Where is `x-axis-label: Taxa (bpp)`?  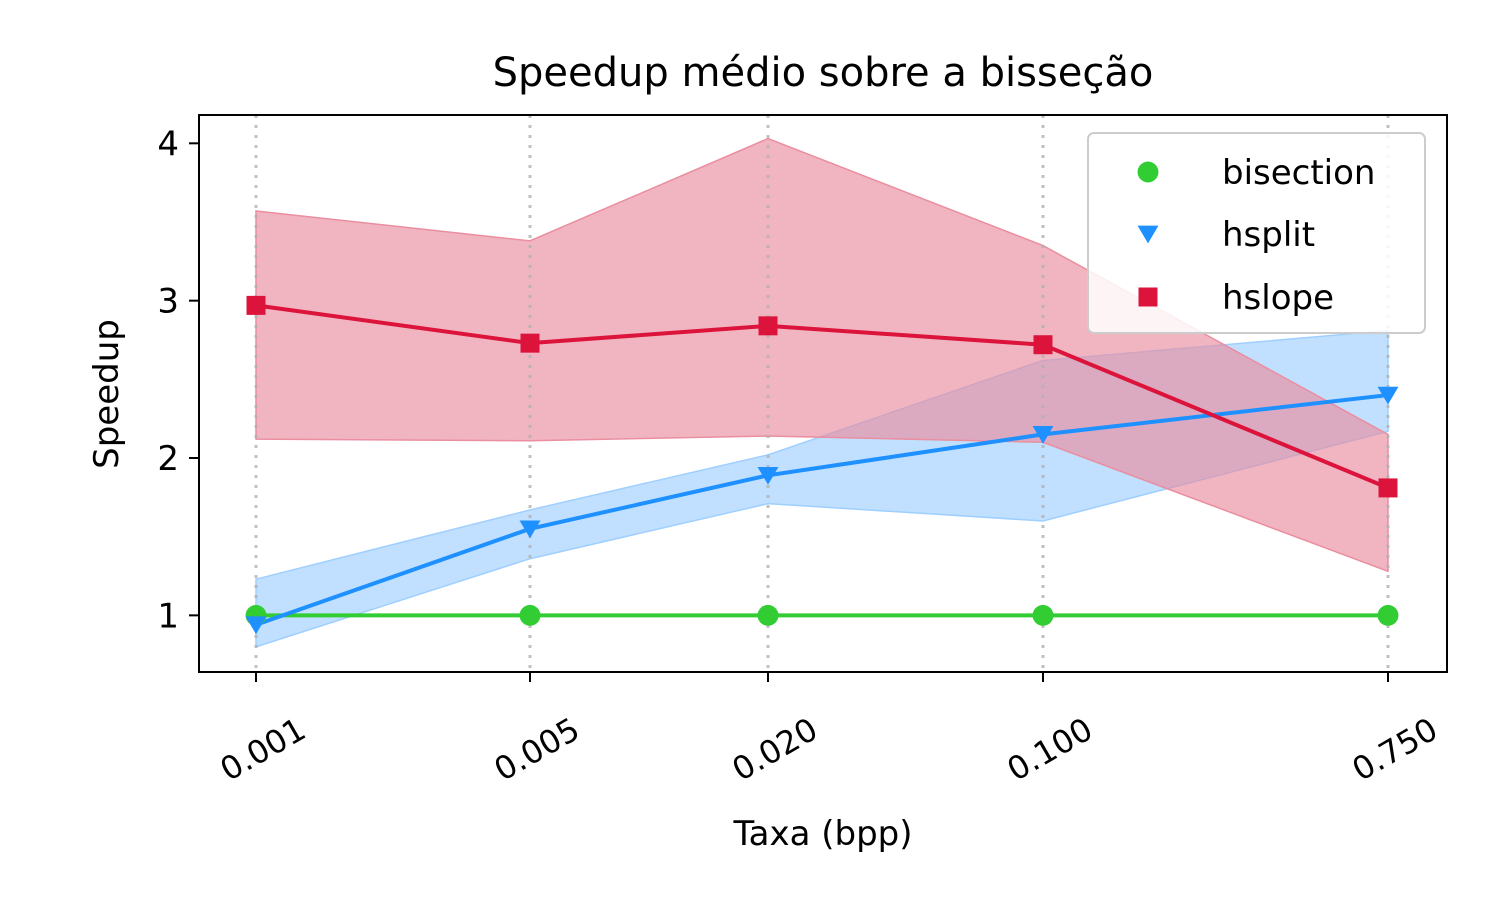
x-axis-label: Taxa (bpp) is located at coordinates (822, 834).